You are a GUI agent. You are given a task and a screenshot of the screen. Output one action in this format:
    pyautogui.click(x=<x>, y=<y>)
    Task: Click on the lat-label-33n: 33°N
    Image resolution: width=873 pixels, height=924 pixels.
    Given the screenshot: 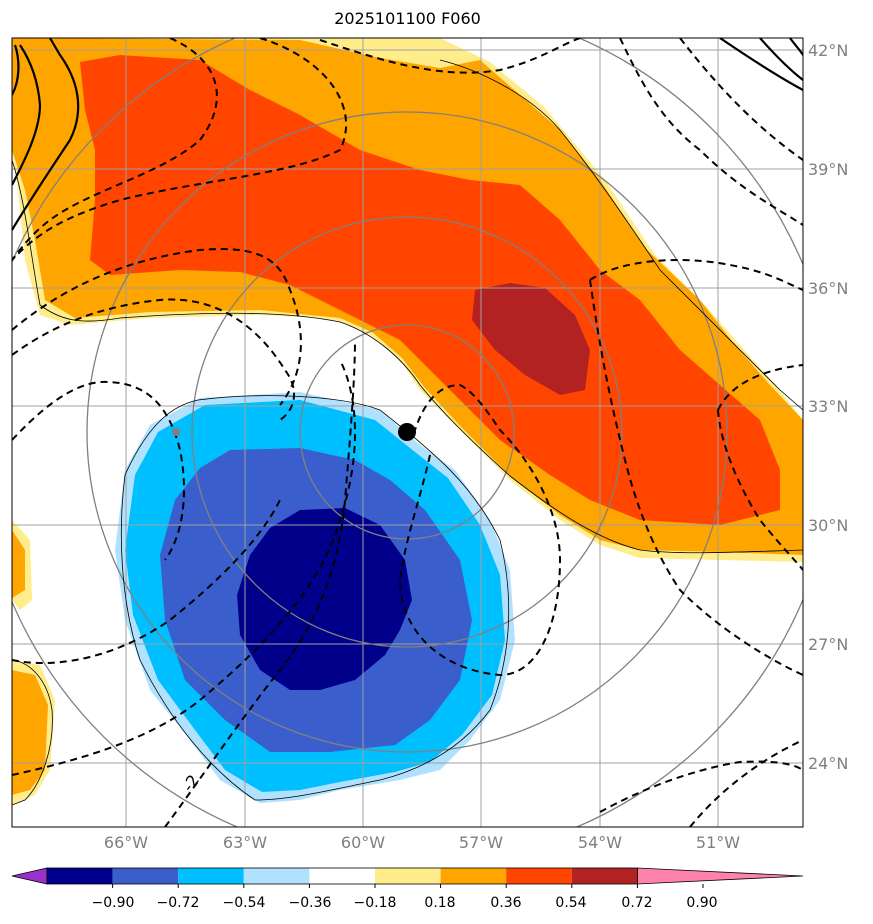 What is the action you would take?
    pyautogui.click(x=828, y=406)
    